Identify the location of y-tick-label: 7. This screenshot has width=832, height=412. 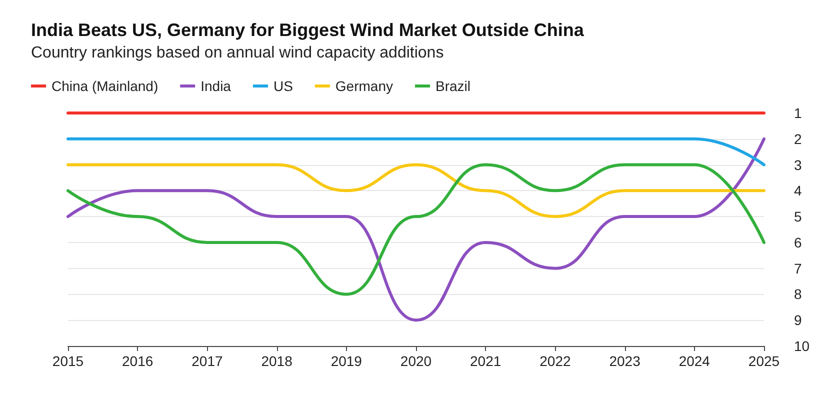
(798, 268).